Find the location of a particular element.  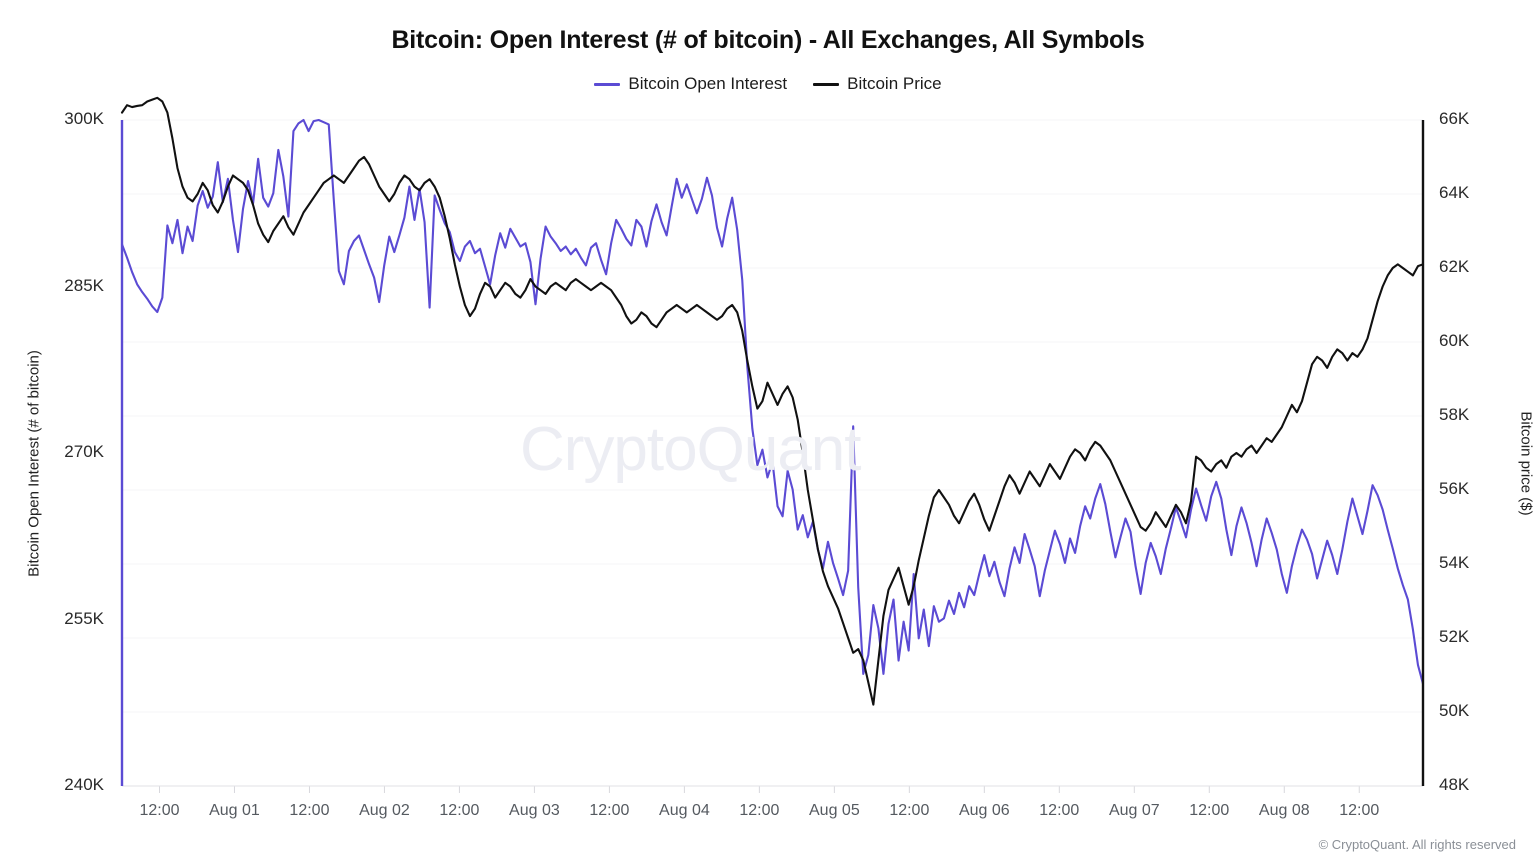

y-axis-right-tick-label: 48K is located at coordinates (1454, 784).